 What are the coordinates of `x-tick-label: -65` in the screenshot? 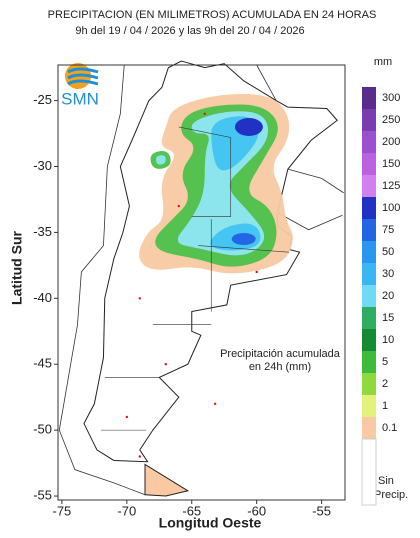 It's located at (191, 510).